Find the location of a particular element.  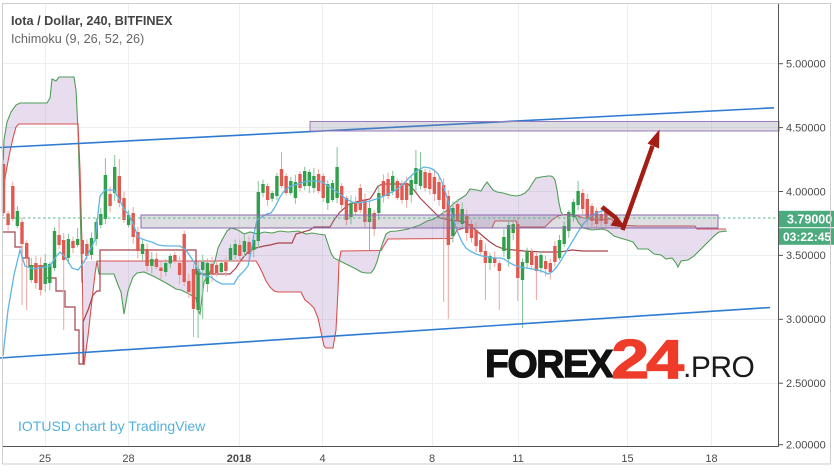

svg-text: 8 is located at coordinates (432, 459).